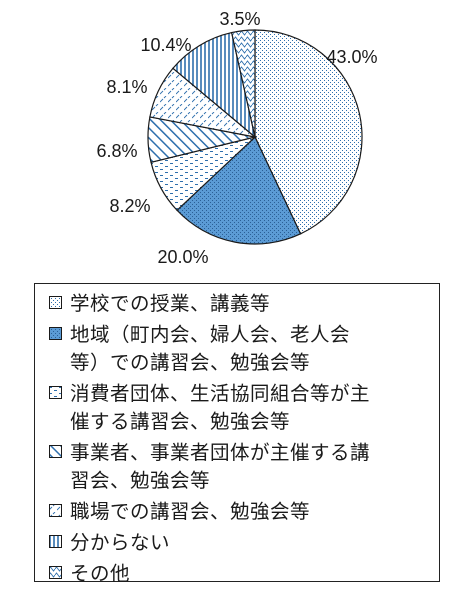 Image resolution: width=471 pixels, height=600 pixels. What do you see at coordinates (351, 57) in the screenshot?
I see `pie-value-label-1: 43.0%` at bounding box center [351, 57].